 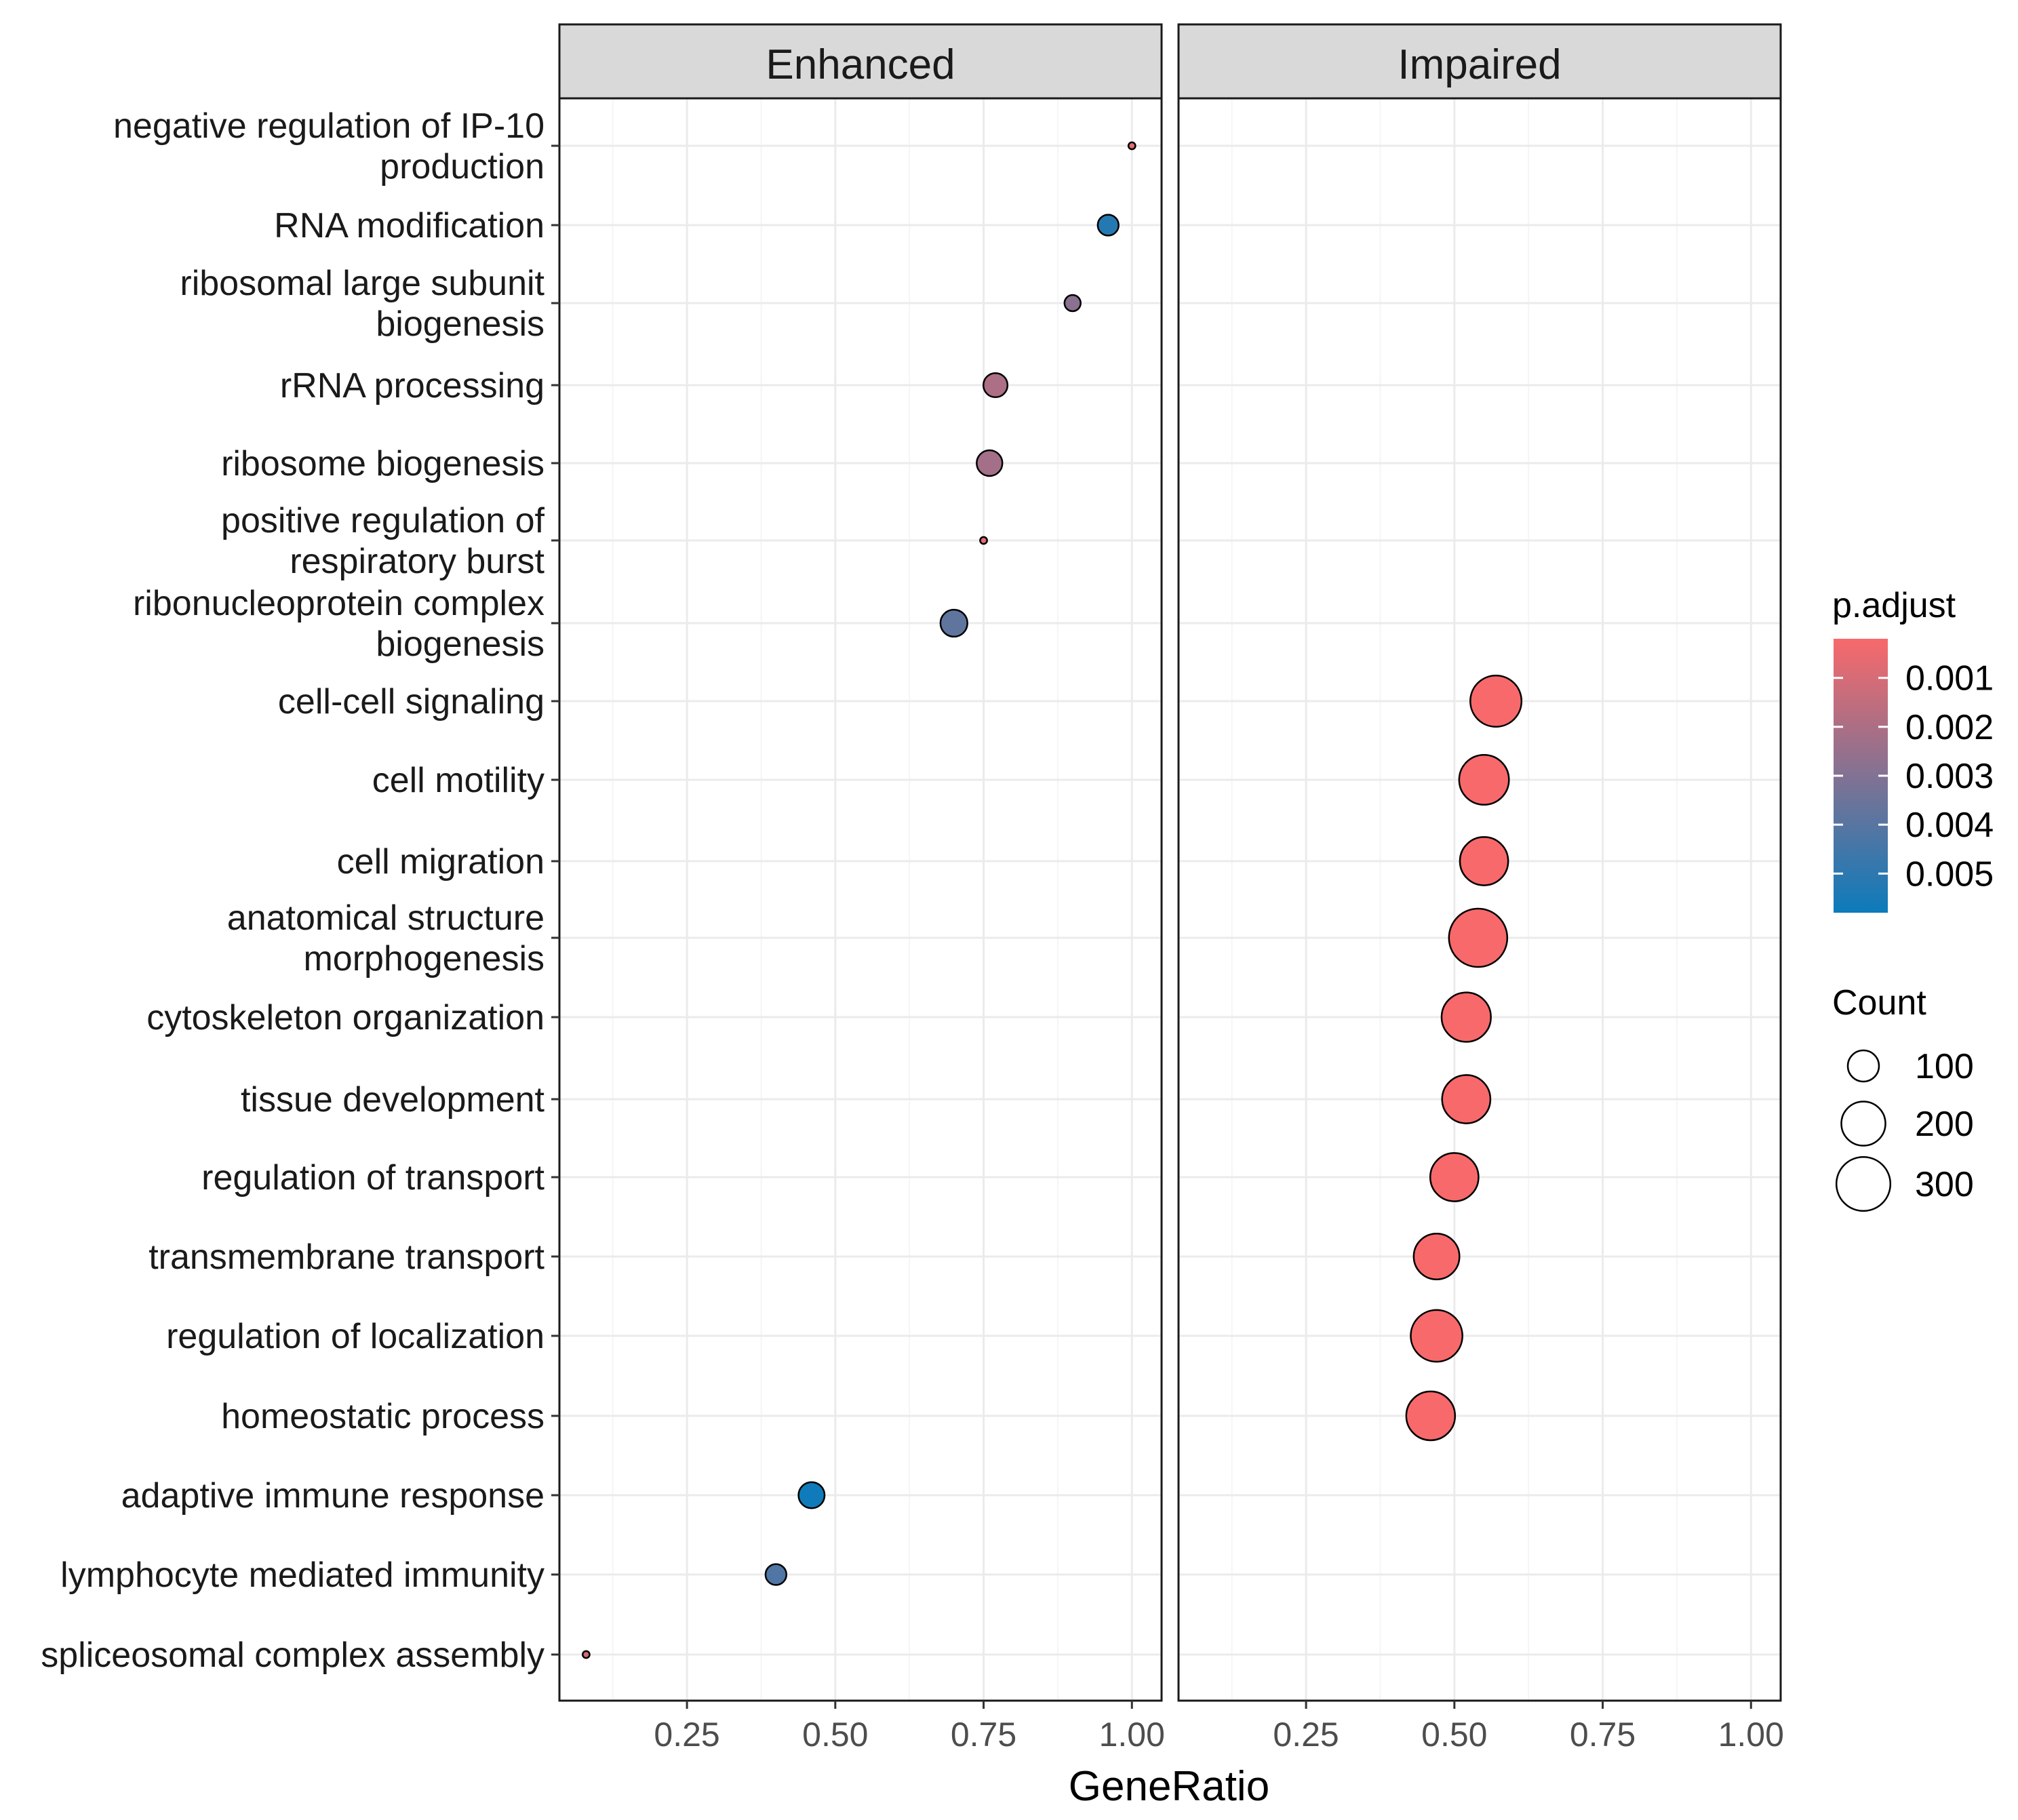 I want to click on facet-label: Impaired, so click(x=1479, y=64).